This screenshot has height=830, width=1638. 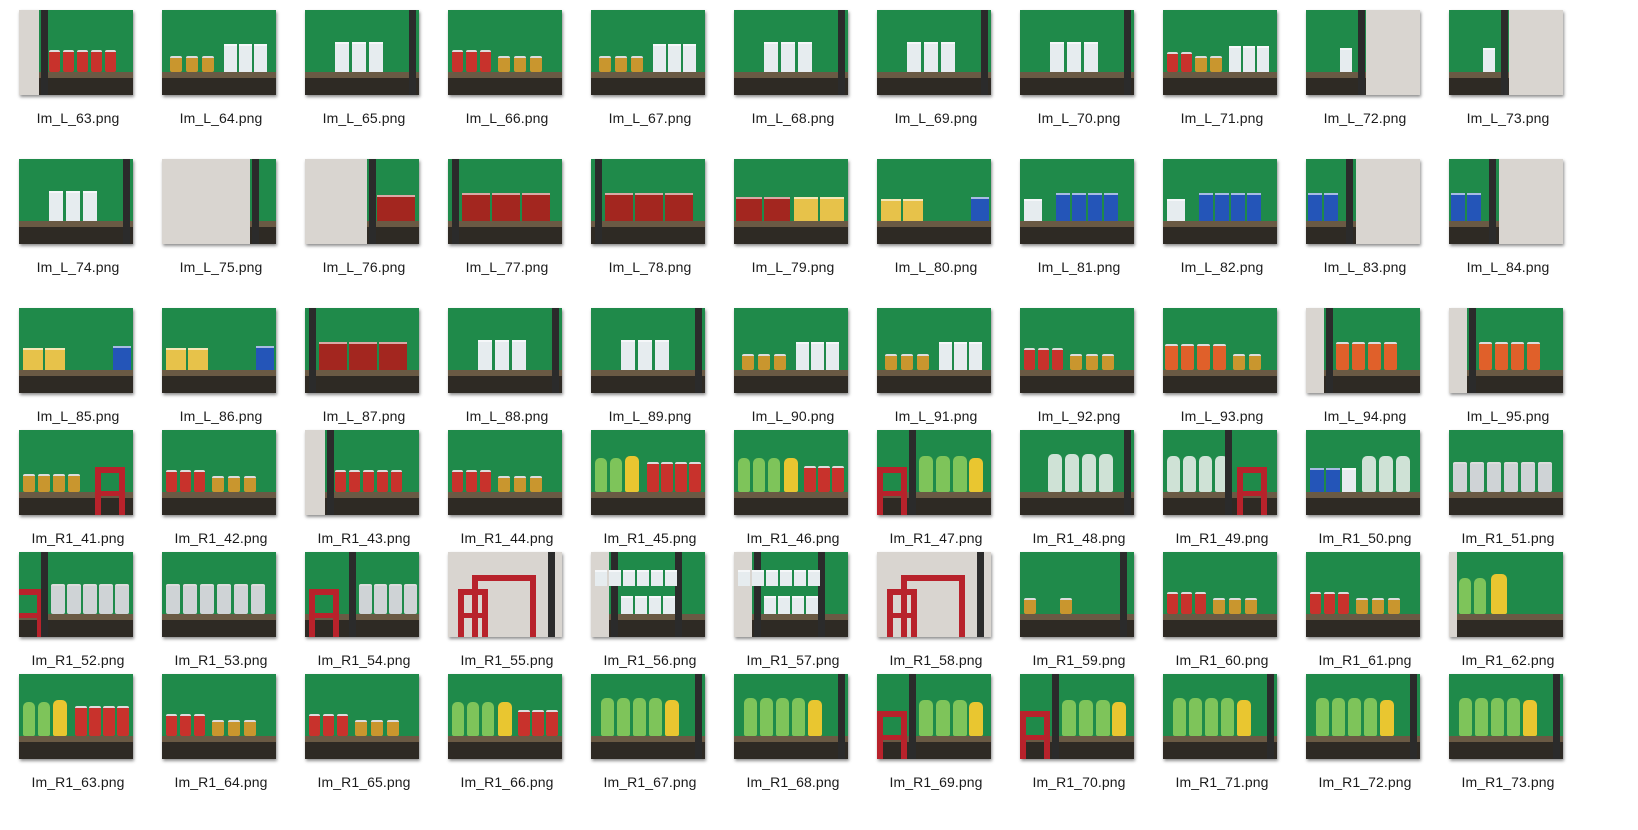 I want to click on file-item: Im_R1_60.png, so click(x=1219, y=617).